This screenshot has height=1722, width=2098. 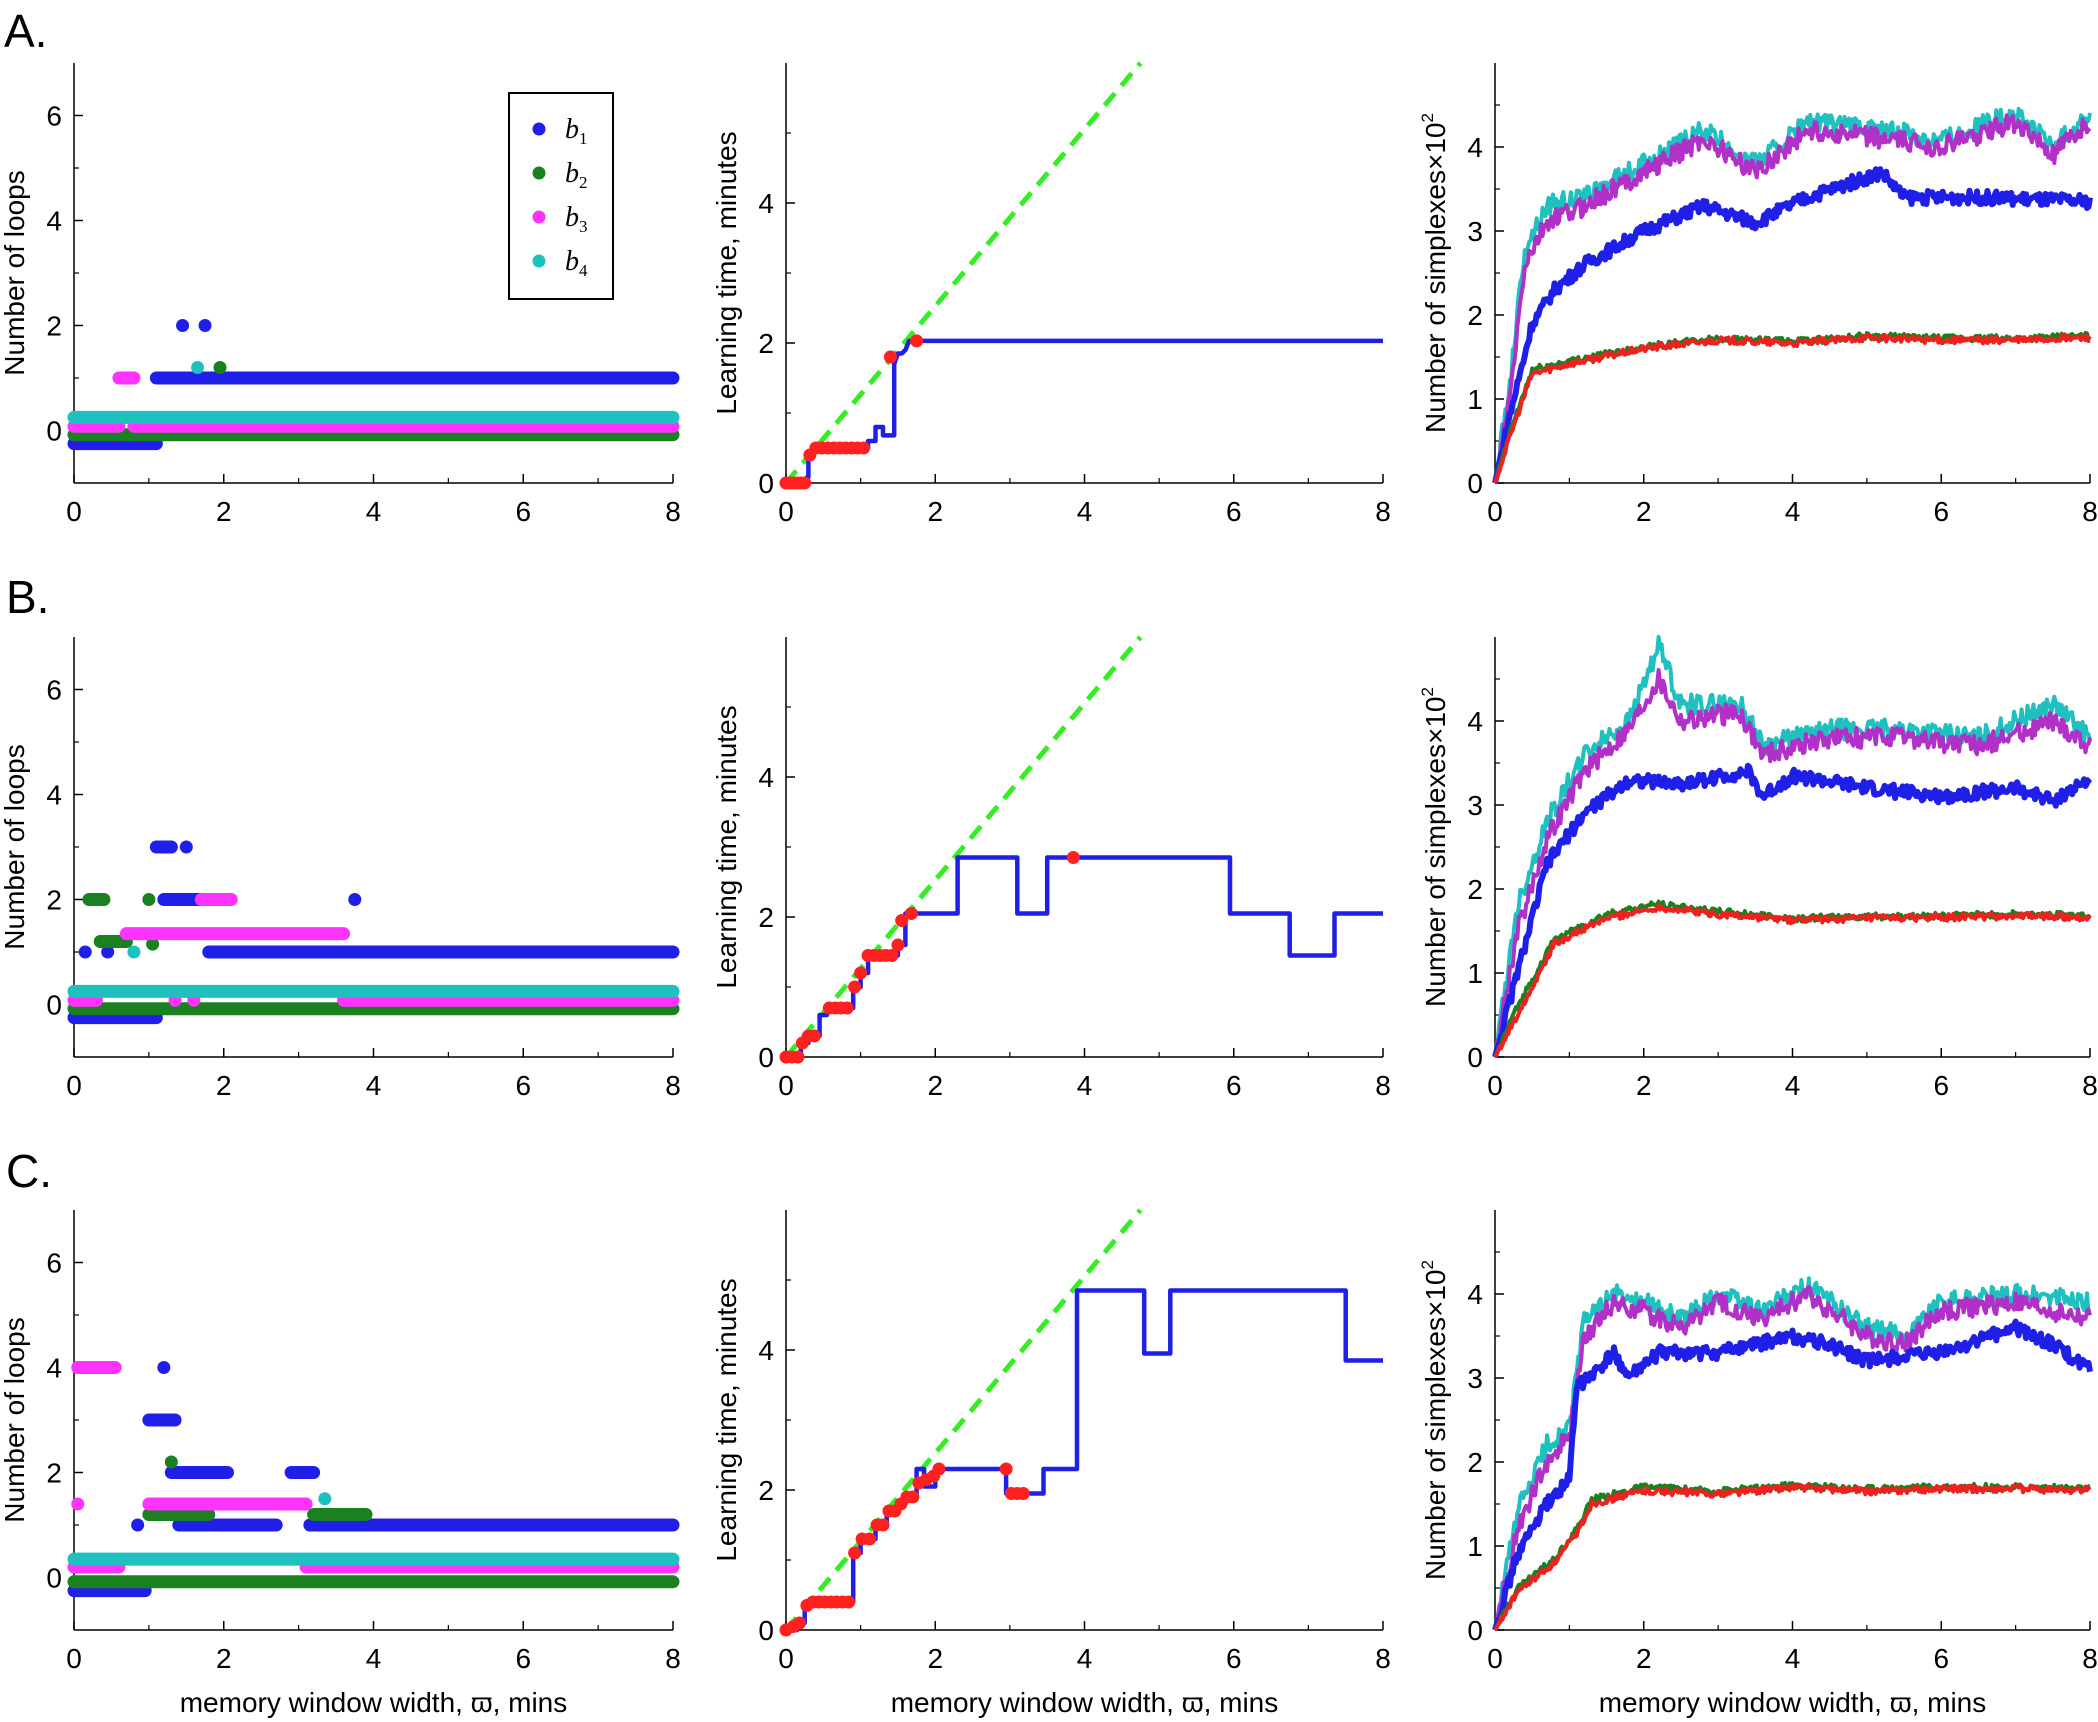 What do you see at coordinates (561, 196) in the screenshot?
I see `legend-box` at bounding box center [561, 196].